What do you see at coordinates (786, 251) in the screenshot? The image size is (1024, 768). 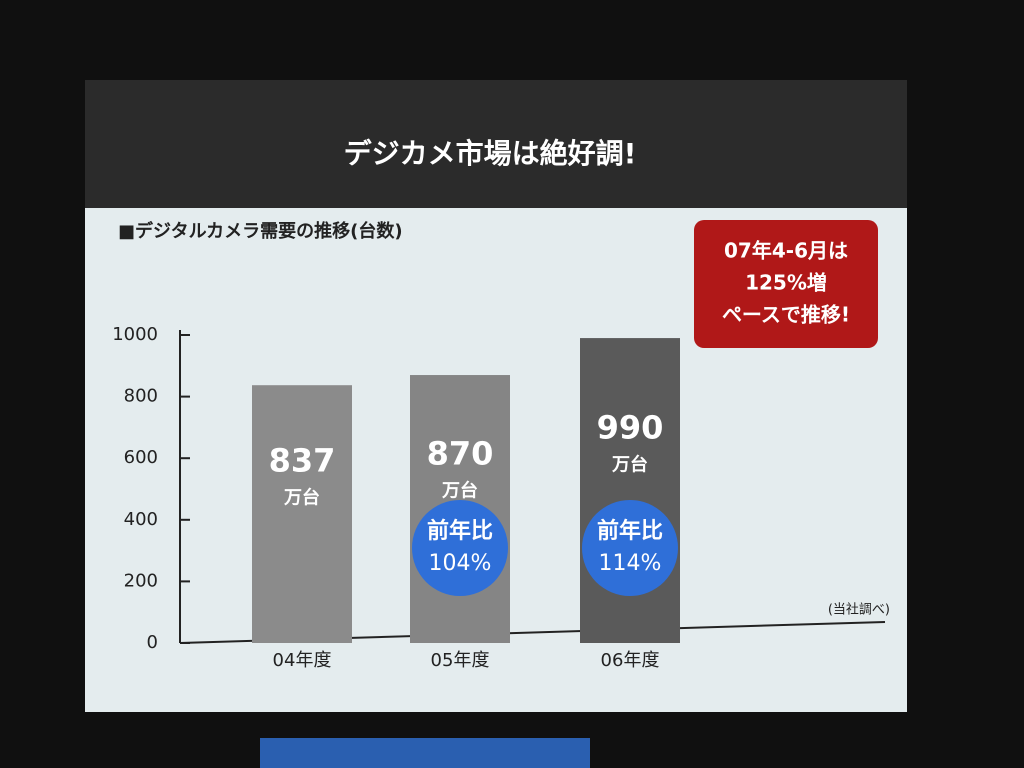 I see `callout-line: 07年4-6月は` at bounding box center [786, 251].